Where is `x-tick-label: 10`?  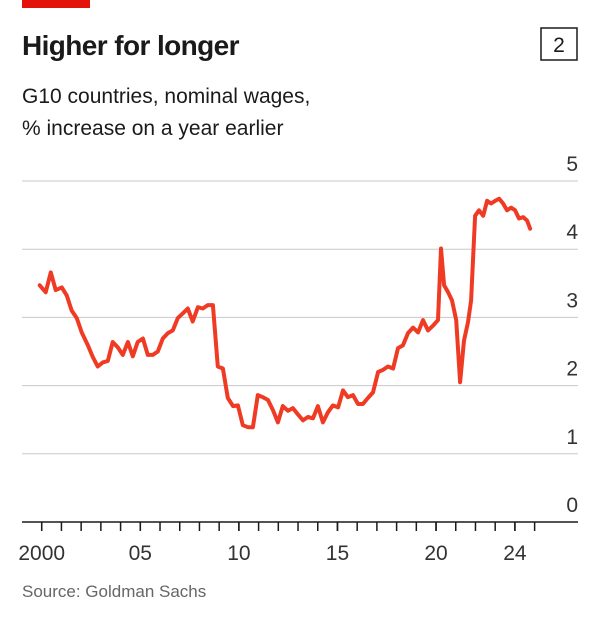
x-tick-label: 10 is located at coordinates (238, 553).